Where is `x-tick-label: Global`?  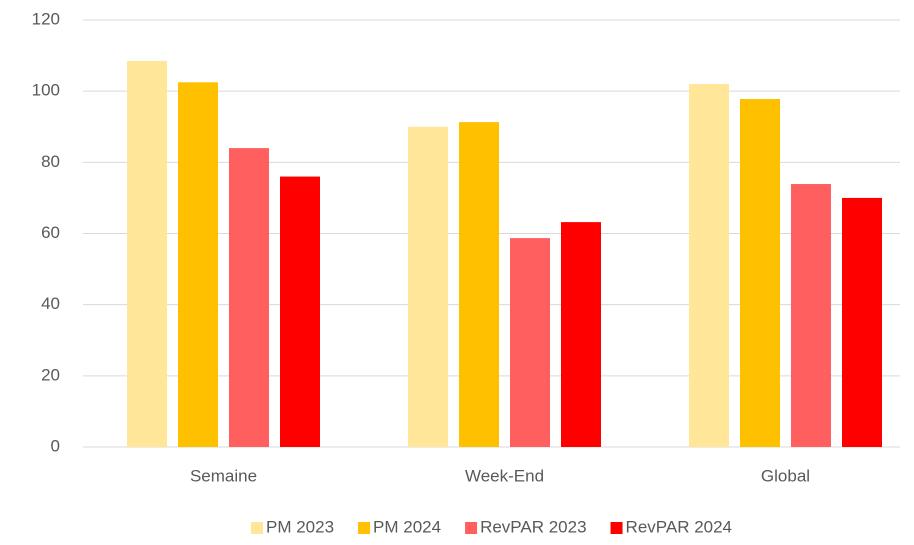 x-tick-label: Global is located at coordinates (785, 475).